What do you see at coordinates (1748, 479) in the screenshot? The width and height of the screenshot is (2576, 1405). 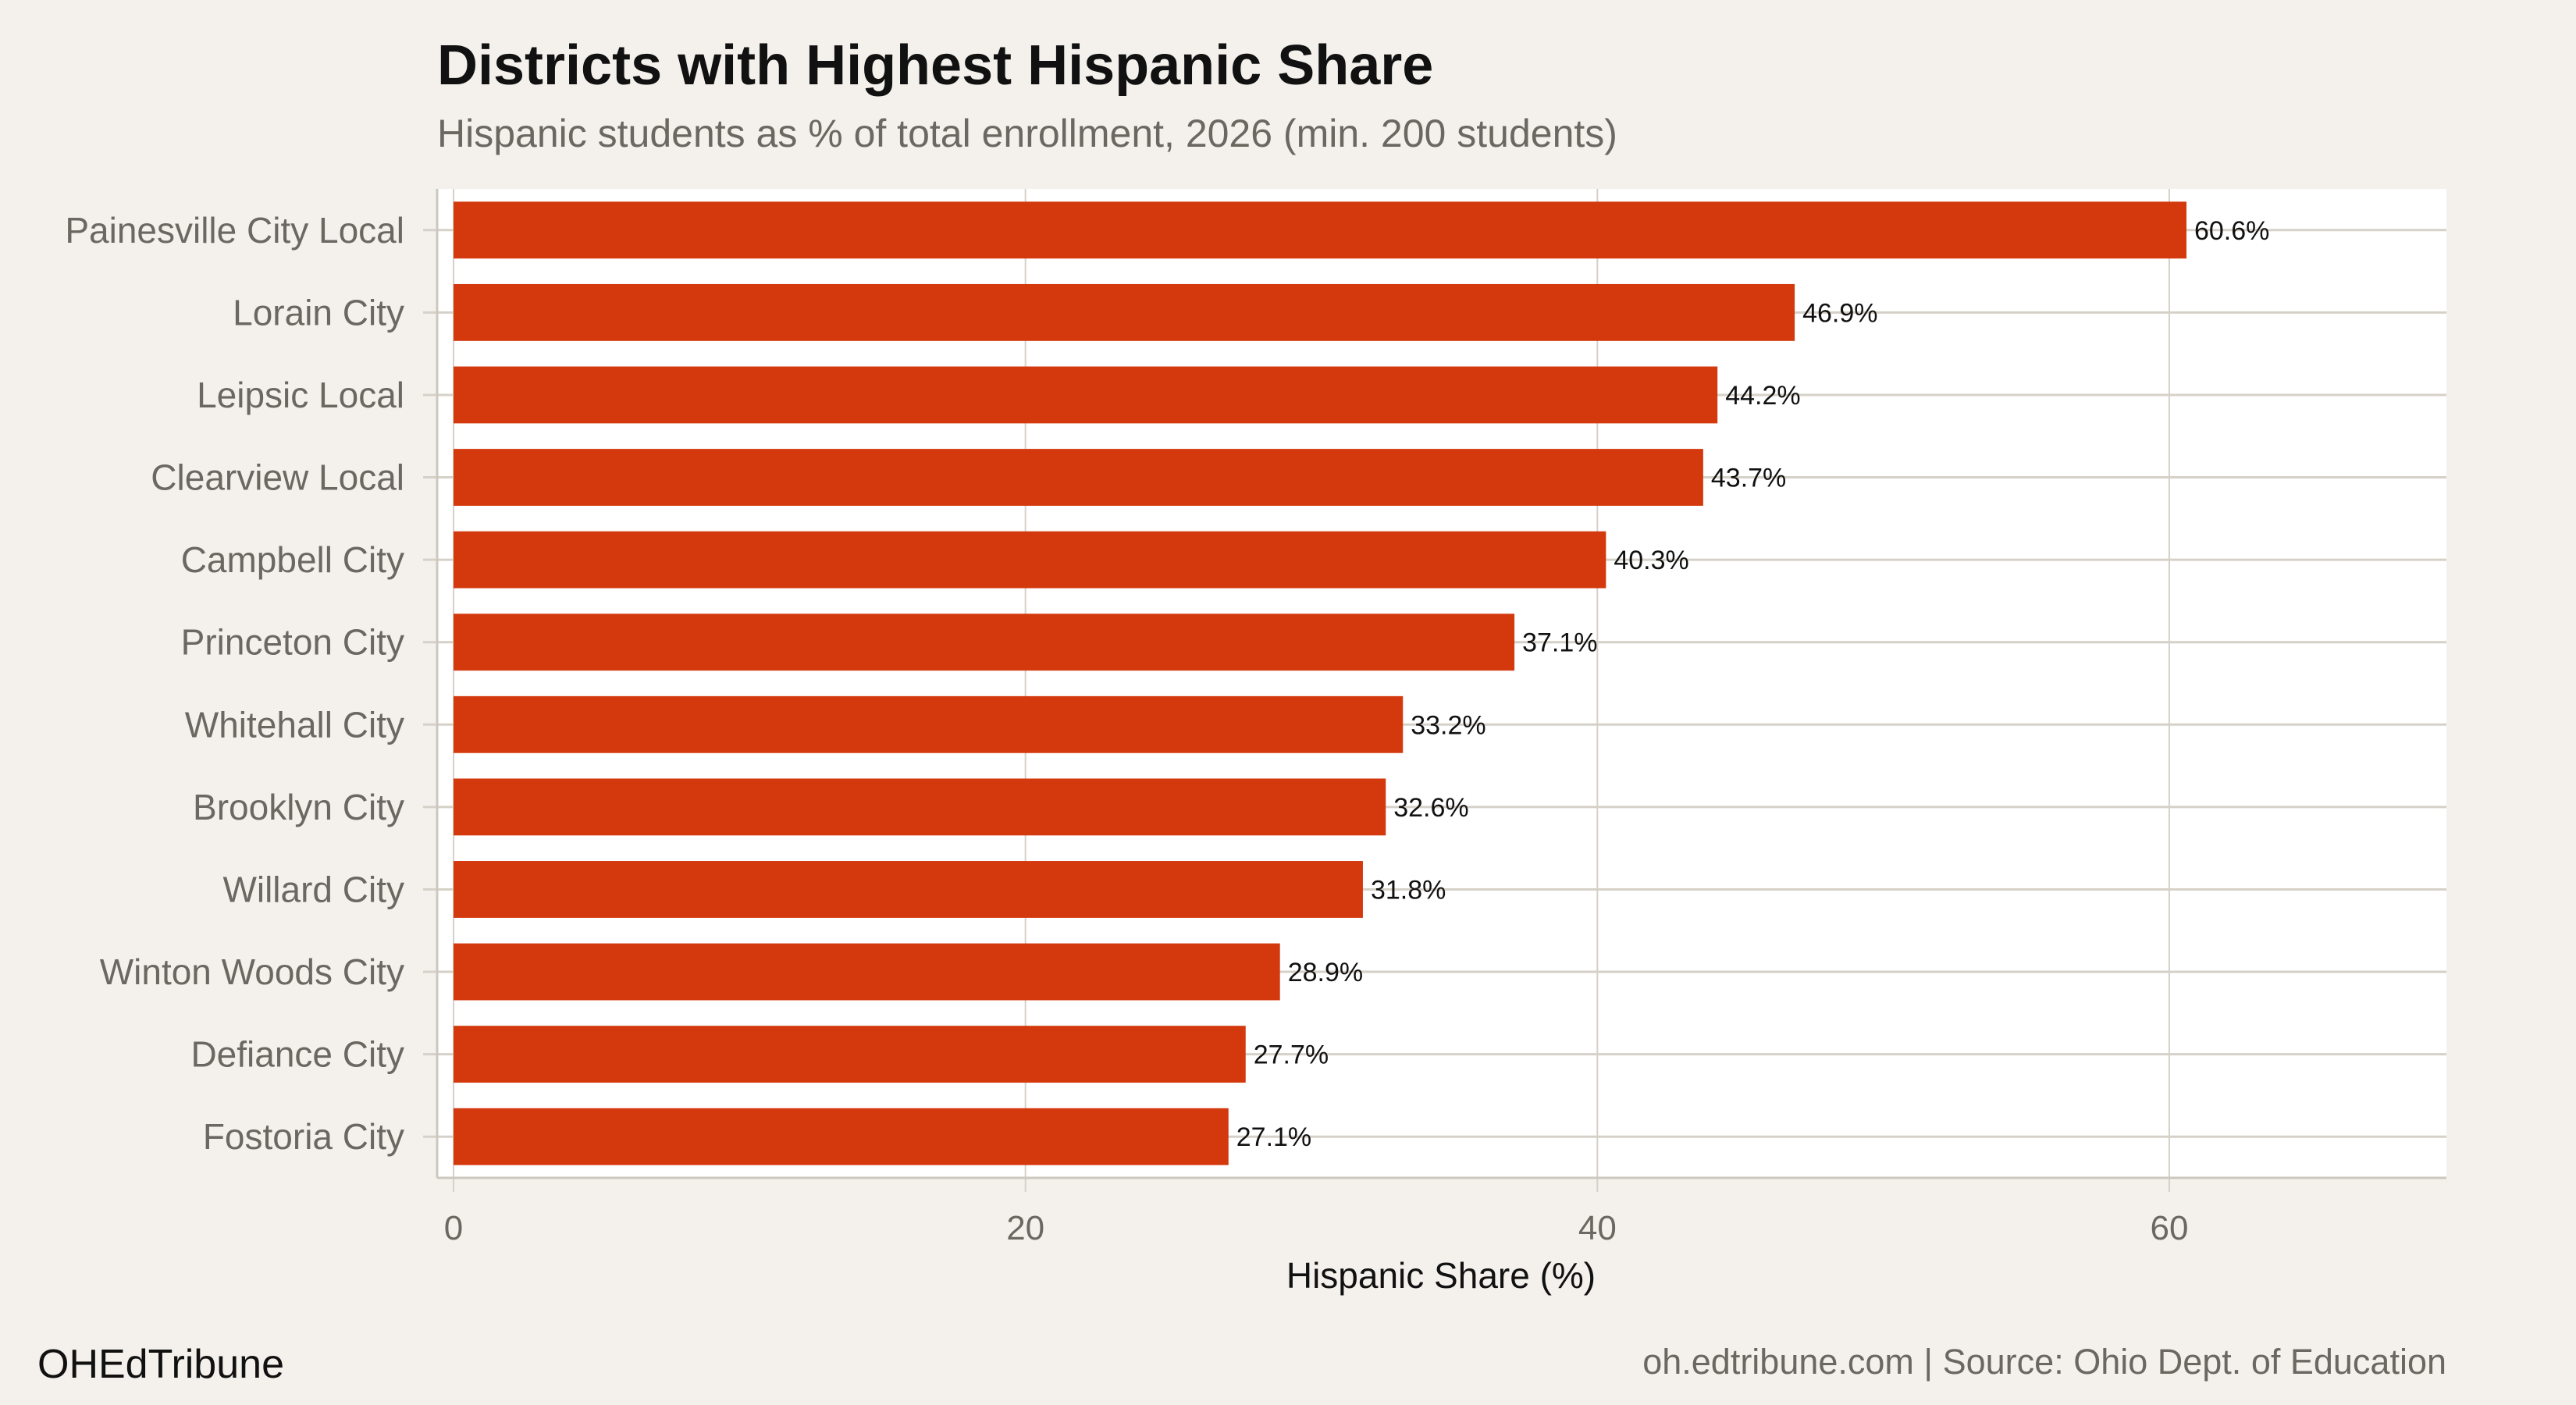 I see `data-label: 43.7%` at bounding box center [1748, 479].